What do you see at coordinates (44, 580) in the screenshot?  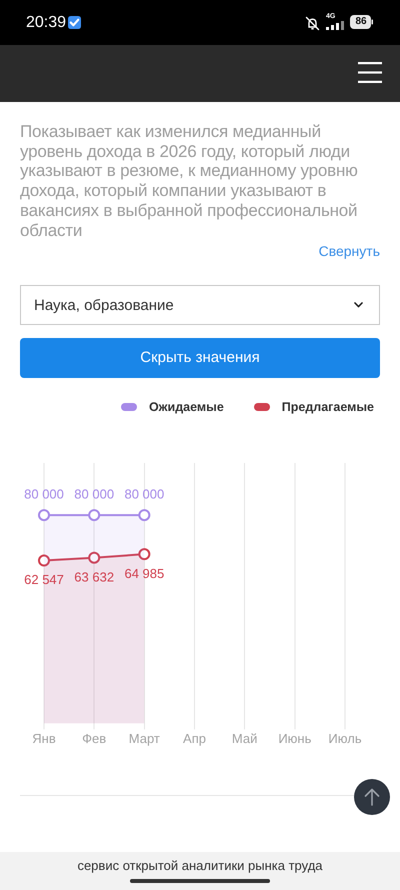 I see `data-label: 62 547` at bounding box center [44, 580].